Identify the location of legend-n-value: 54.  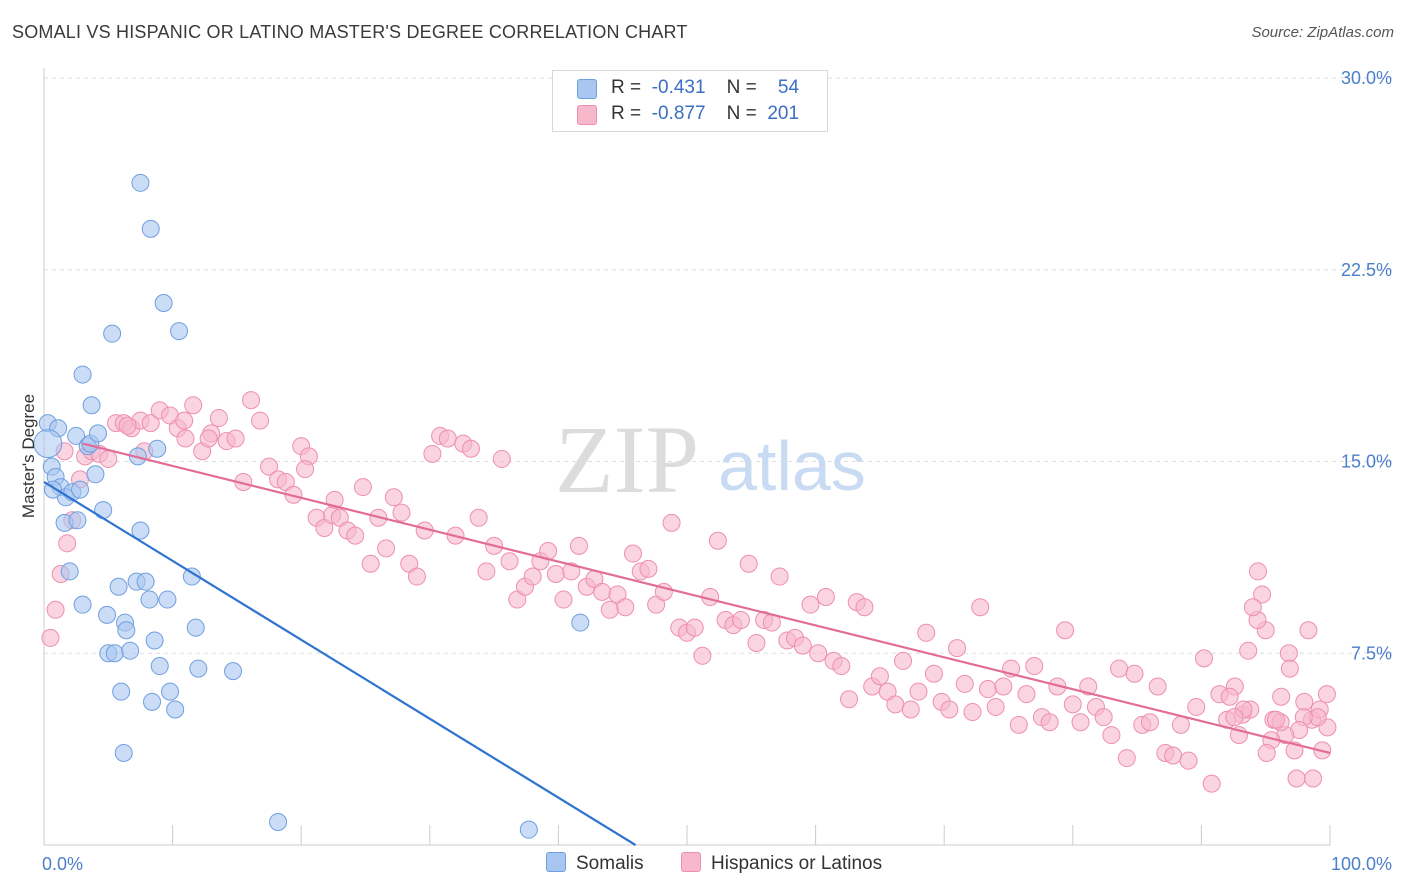
(788, 87).